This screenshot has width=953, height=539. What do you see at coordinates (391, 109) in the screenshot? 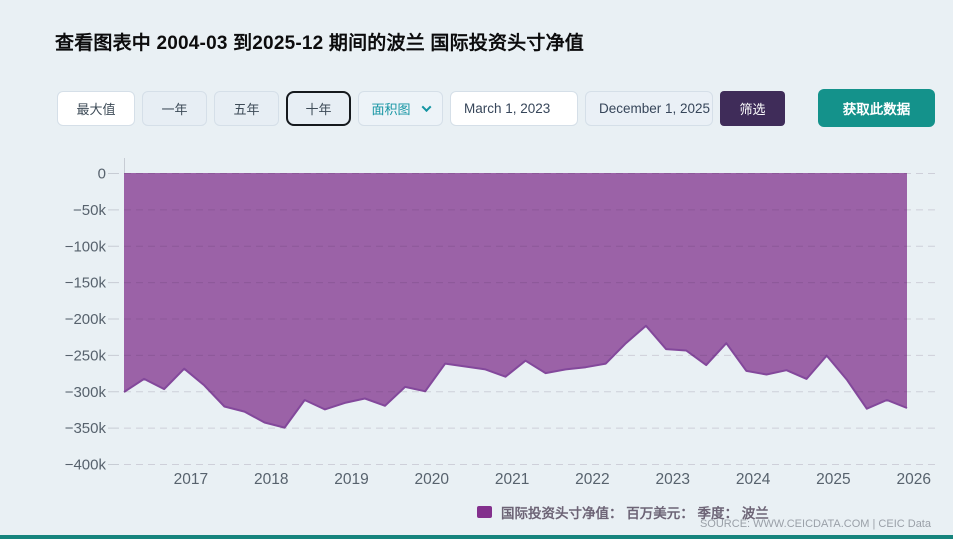
I see `chart-type-value: 面积图` at bounding box center [391, 109].